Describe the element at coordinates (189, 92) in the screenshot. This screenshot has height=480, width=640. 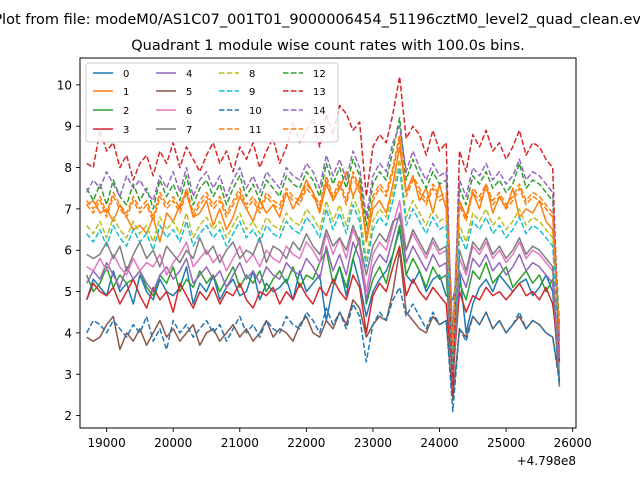
I see `legend-label-5: 5` at that location.